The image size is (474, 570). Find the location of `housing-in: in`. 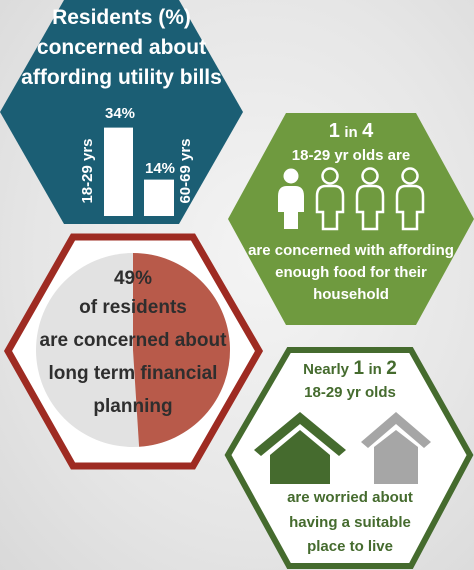

housing-in: in is located at coordinates (375, 369).